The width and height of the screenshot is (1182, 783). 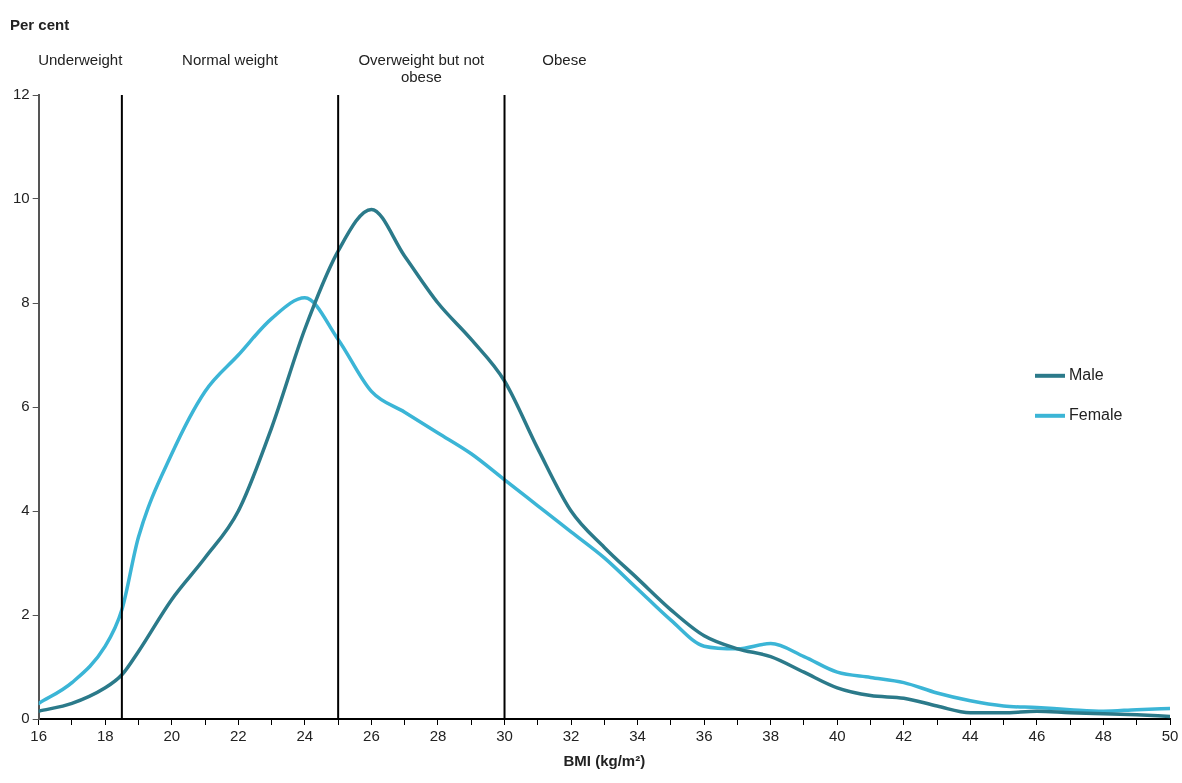 I want to click on x-tick-label: 16, so click(x=39, y=736).